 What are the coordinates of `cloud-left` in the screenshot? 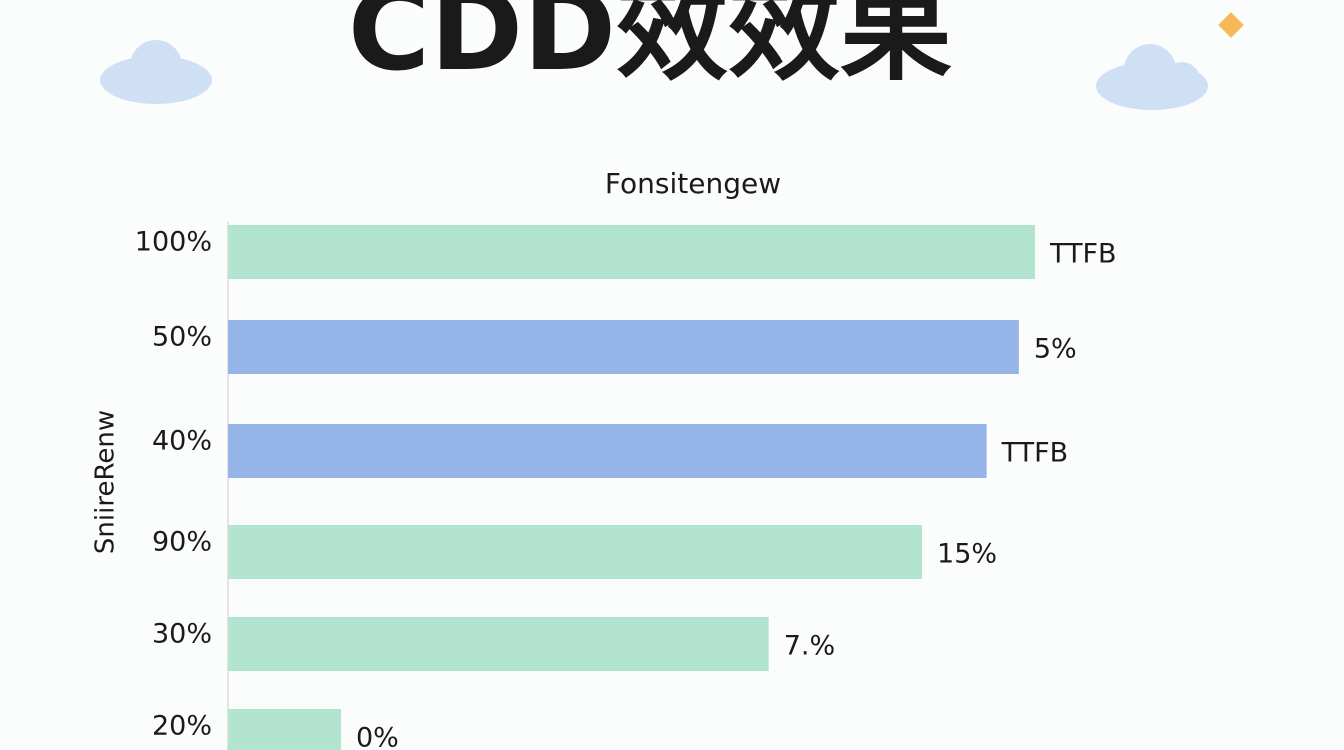 It's located at (156, 72).